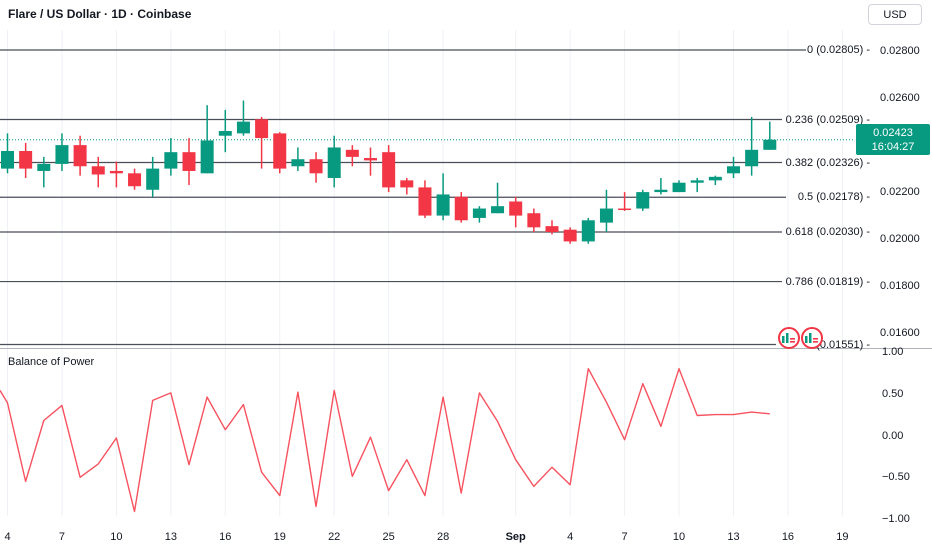 This screenshot has height=550, width=932. I want to click on fib-level-label: 0.5 (0.02178) -, so click(833, 197).